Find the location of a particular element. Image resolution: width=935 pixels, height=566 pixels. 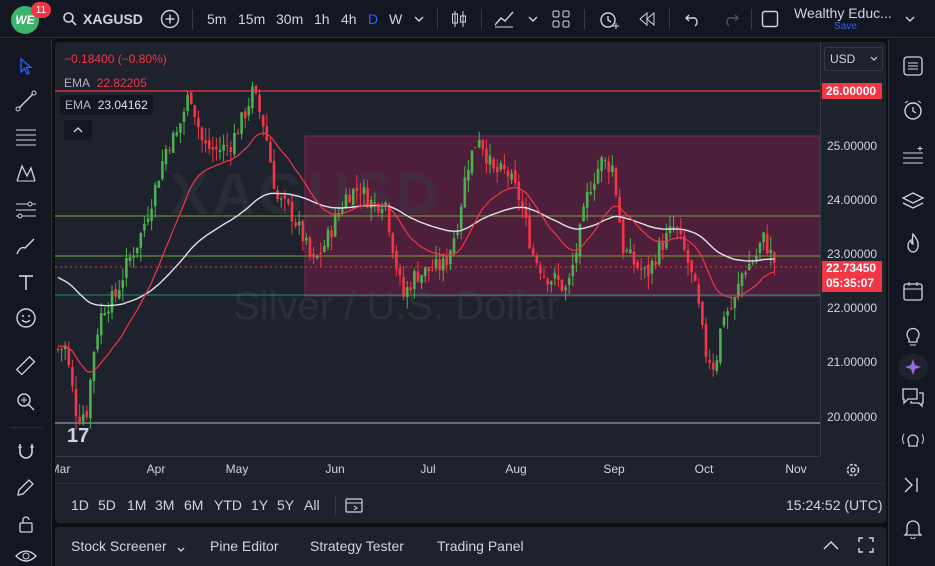

layout-dropdown is located at coordinates (910, 19).